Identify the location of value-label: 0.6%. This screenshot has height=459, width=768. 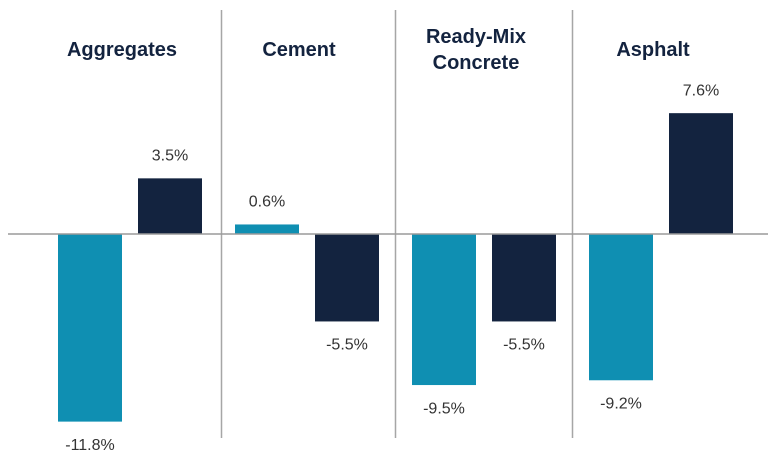
(267, 202).